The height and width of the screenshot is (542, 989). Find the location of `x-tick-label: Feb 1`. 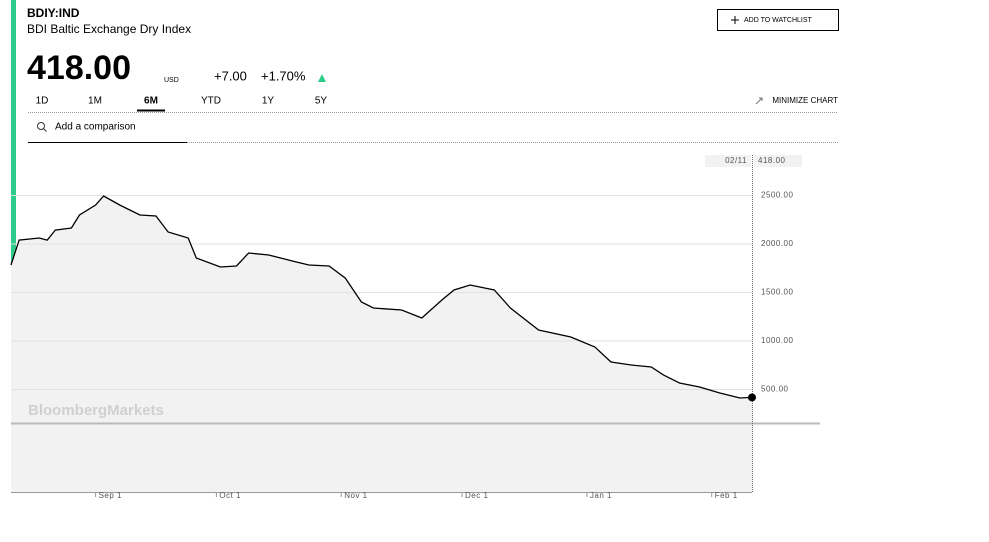

x-tick-label: Feb 1 is located at coordinates (726, 495).